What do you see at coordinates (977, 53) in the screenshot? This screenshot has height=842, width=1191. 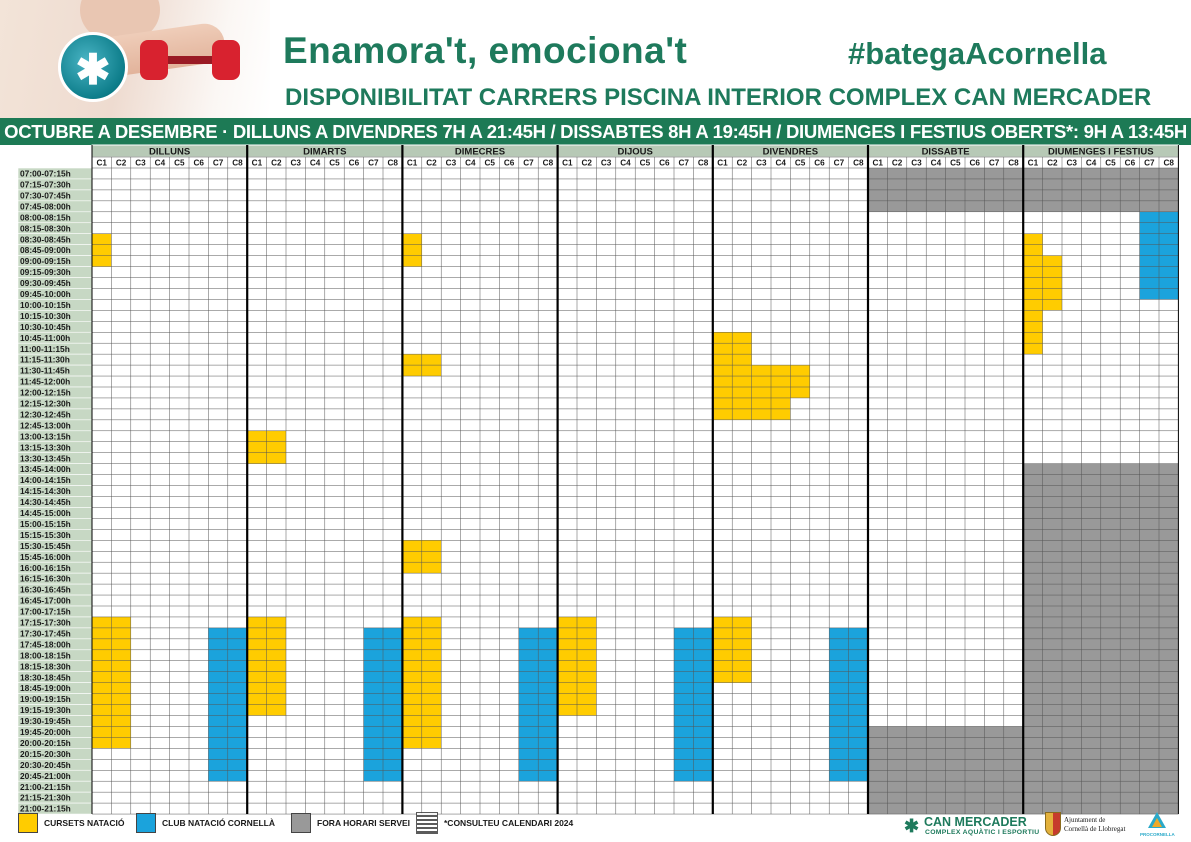 I see `hashtag: #bategaAcornella` at bounding box center [977, 53].